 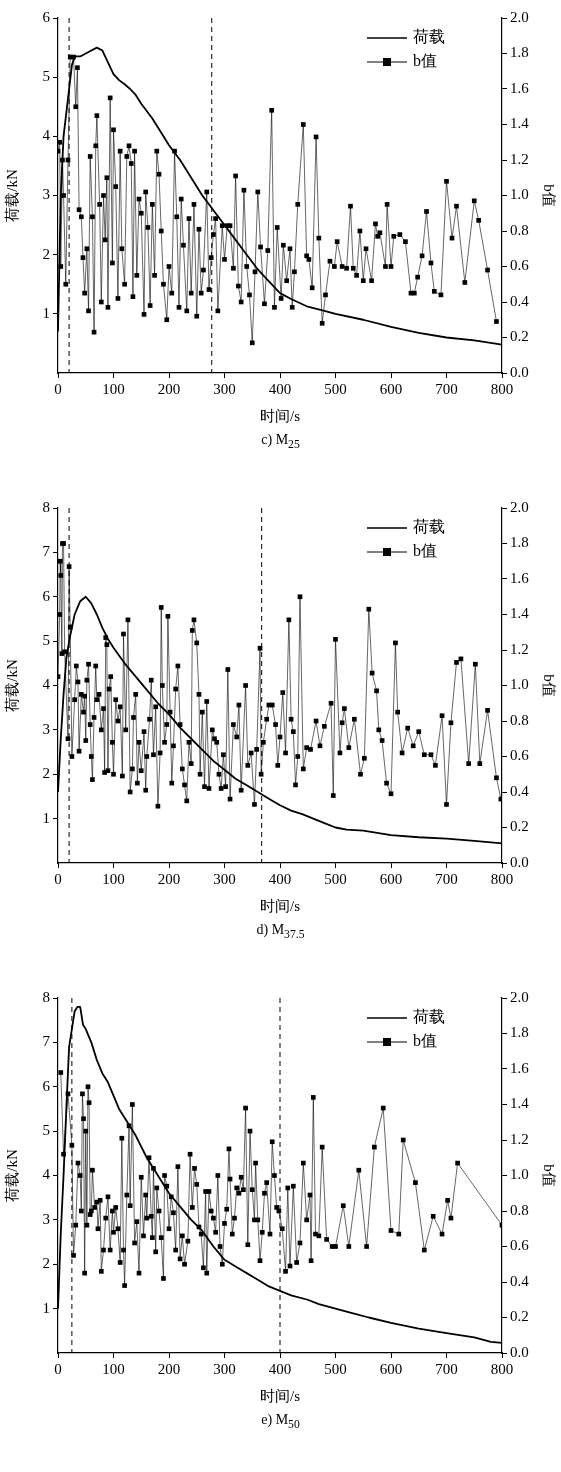 I want to click on text: d) M$_{37.5}$, so click(x=280, y=931).